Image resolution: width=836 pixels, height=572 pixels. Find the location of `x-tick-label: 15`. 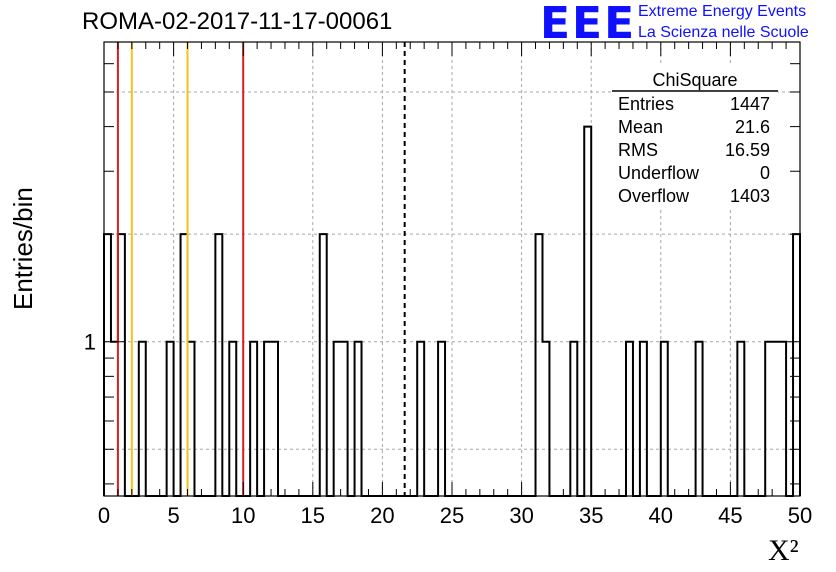

x-tick-label: 15 is located at coordinates (313, 515).